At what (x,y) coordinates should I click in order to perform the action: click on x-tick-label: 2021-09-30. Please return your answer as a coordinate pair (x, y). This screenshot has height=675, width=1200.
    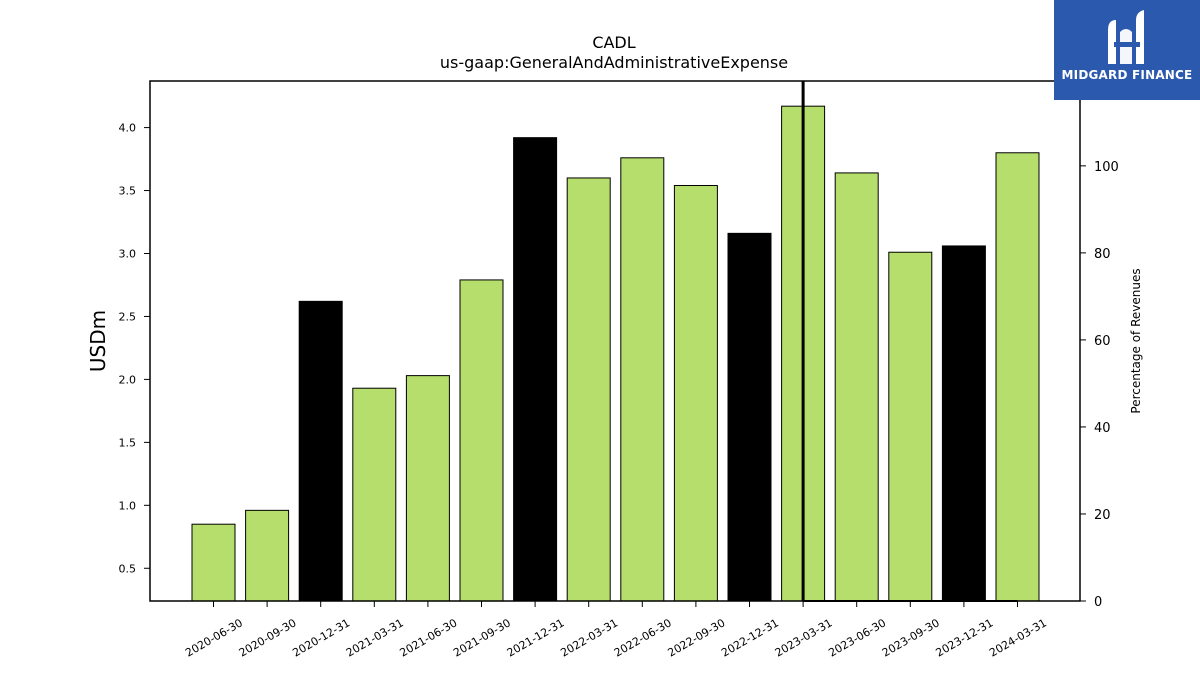
    Looking at the image, I should click on (482, 637).